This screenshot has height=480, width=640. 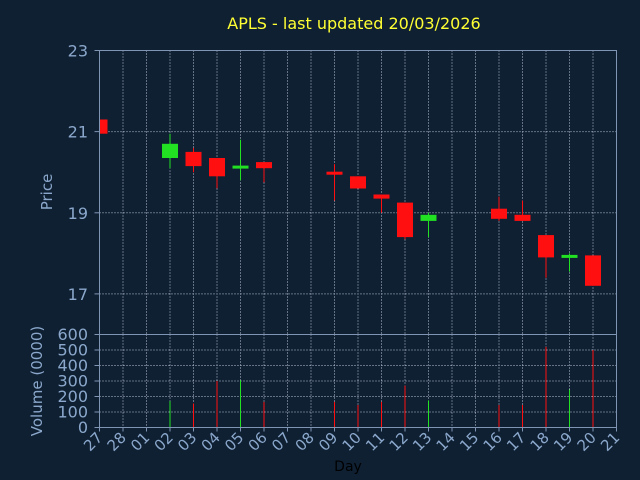 What do you see at coordinates (84, 173) in the screenshot?
I see `price-y-tick-labels: 17 19 21 23` at bounding box center [84, 173].